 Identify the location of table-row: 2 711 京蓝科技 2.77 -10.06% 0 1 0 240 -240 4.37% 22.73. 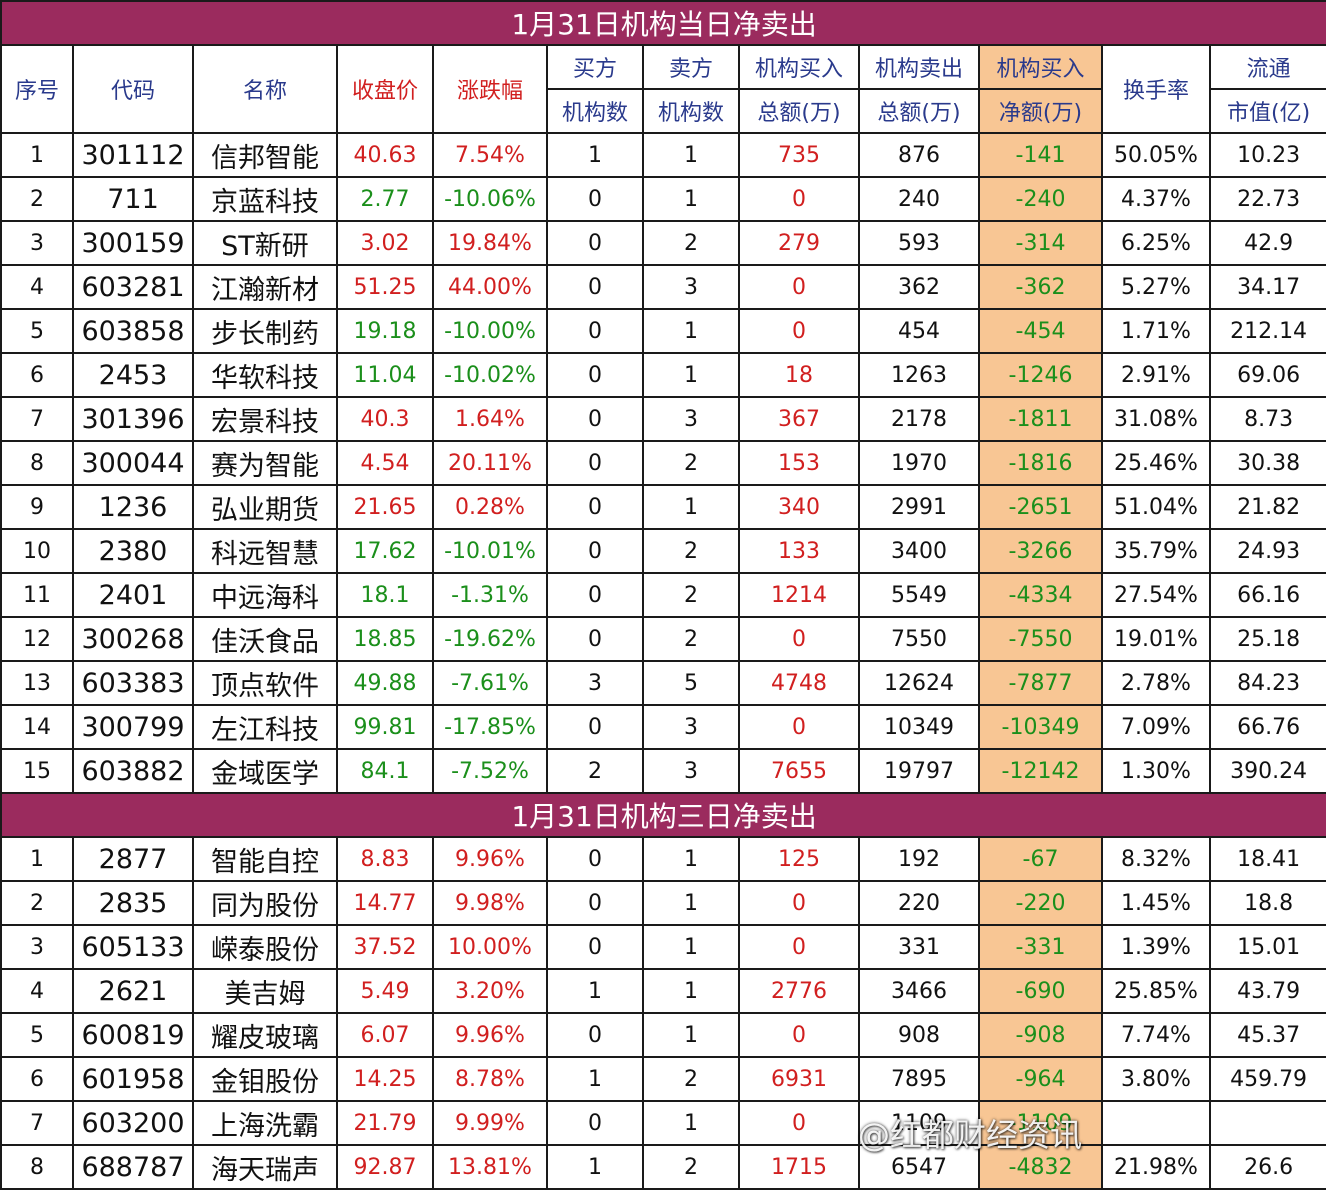
(663, 199).